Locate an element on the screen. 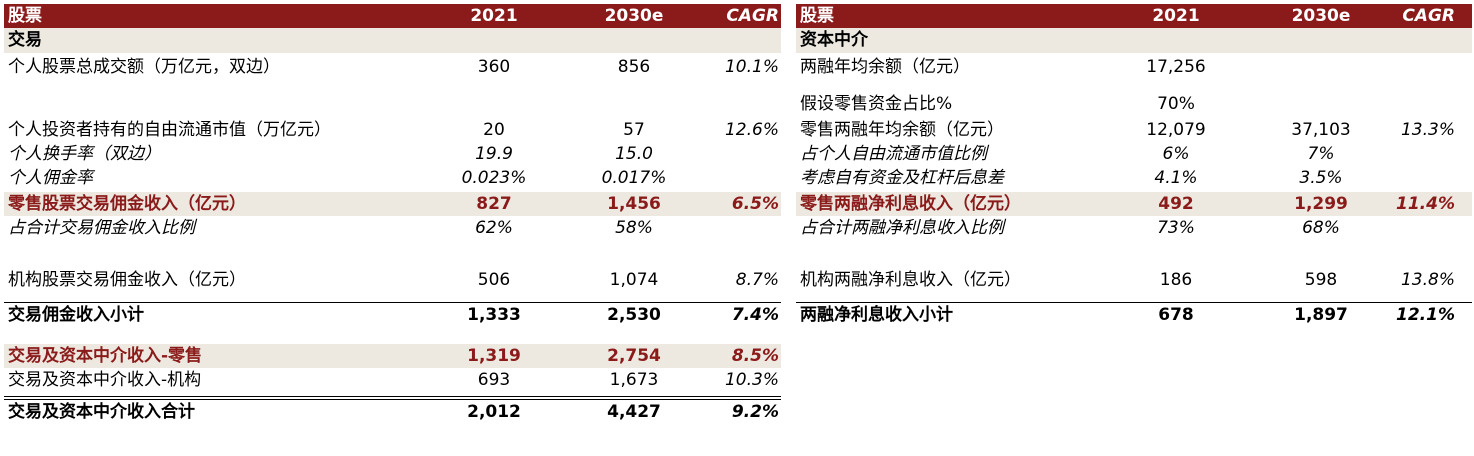  value-2030e: 1,673 is located at coordinates (634, 380).